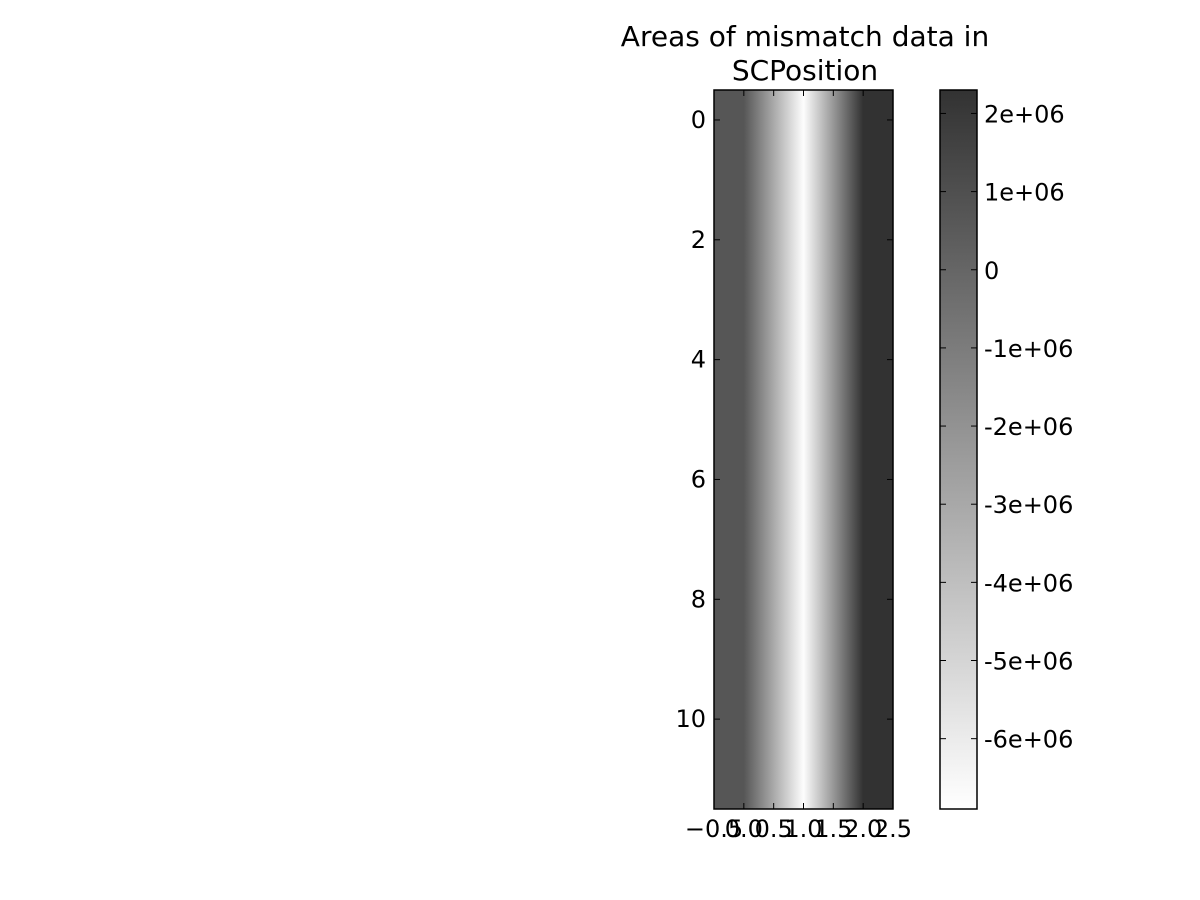 The image size is (1200, 900). What do you see at coordinates (698, 479) in the screenshot?
I see `y-tick-label: 6` at bounding box center [698, 479].